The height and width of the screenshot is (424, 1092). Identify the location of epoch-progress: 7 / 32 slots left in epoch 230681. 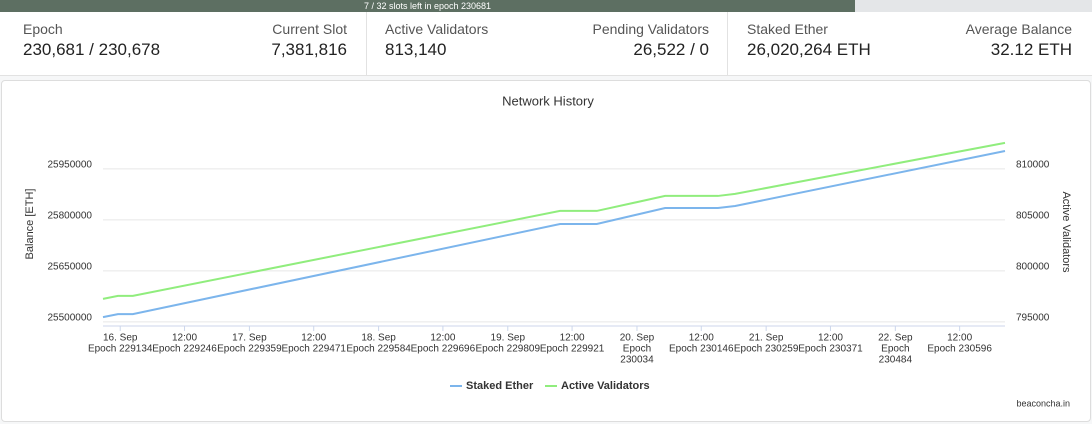
(546, 6).